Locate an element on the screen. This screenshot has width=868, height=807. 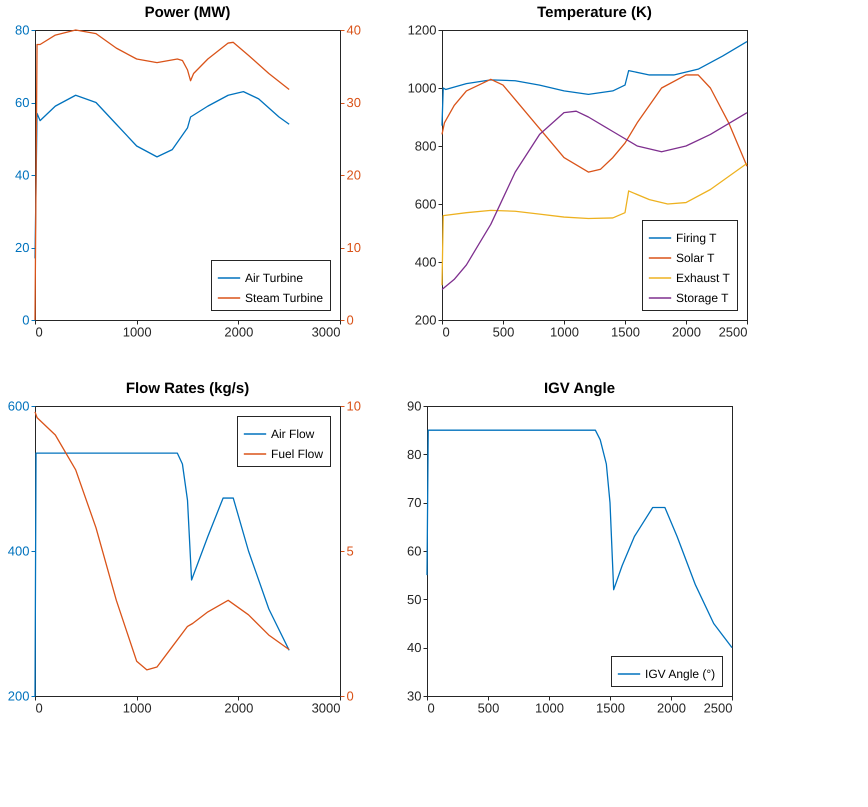
y-tick-label: 70 is located at coordinates (414, 502).